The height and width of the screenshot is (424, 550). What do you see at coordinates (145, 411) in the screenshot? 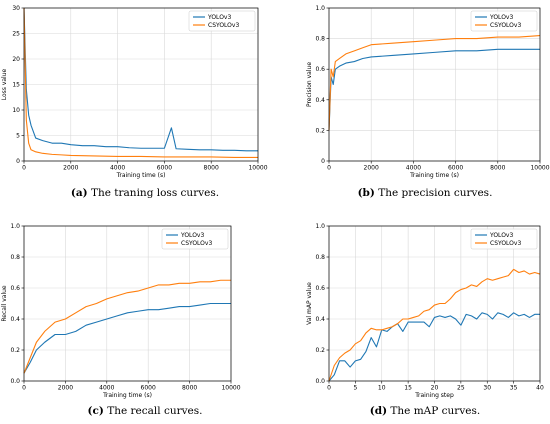
I see `caption-c: (c) The recall curves.` at bounding box center [145, 411].